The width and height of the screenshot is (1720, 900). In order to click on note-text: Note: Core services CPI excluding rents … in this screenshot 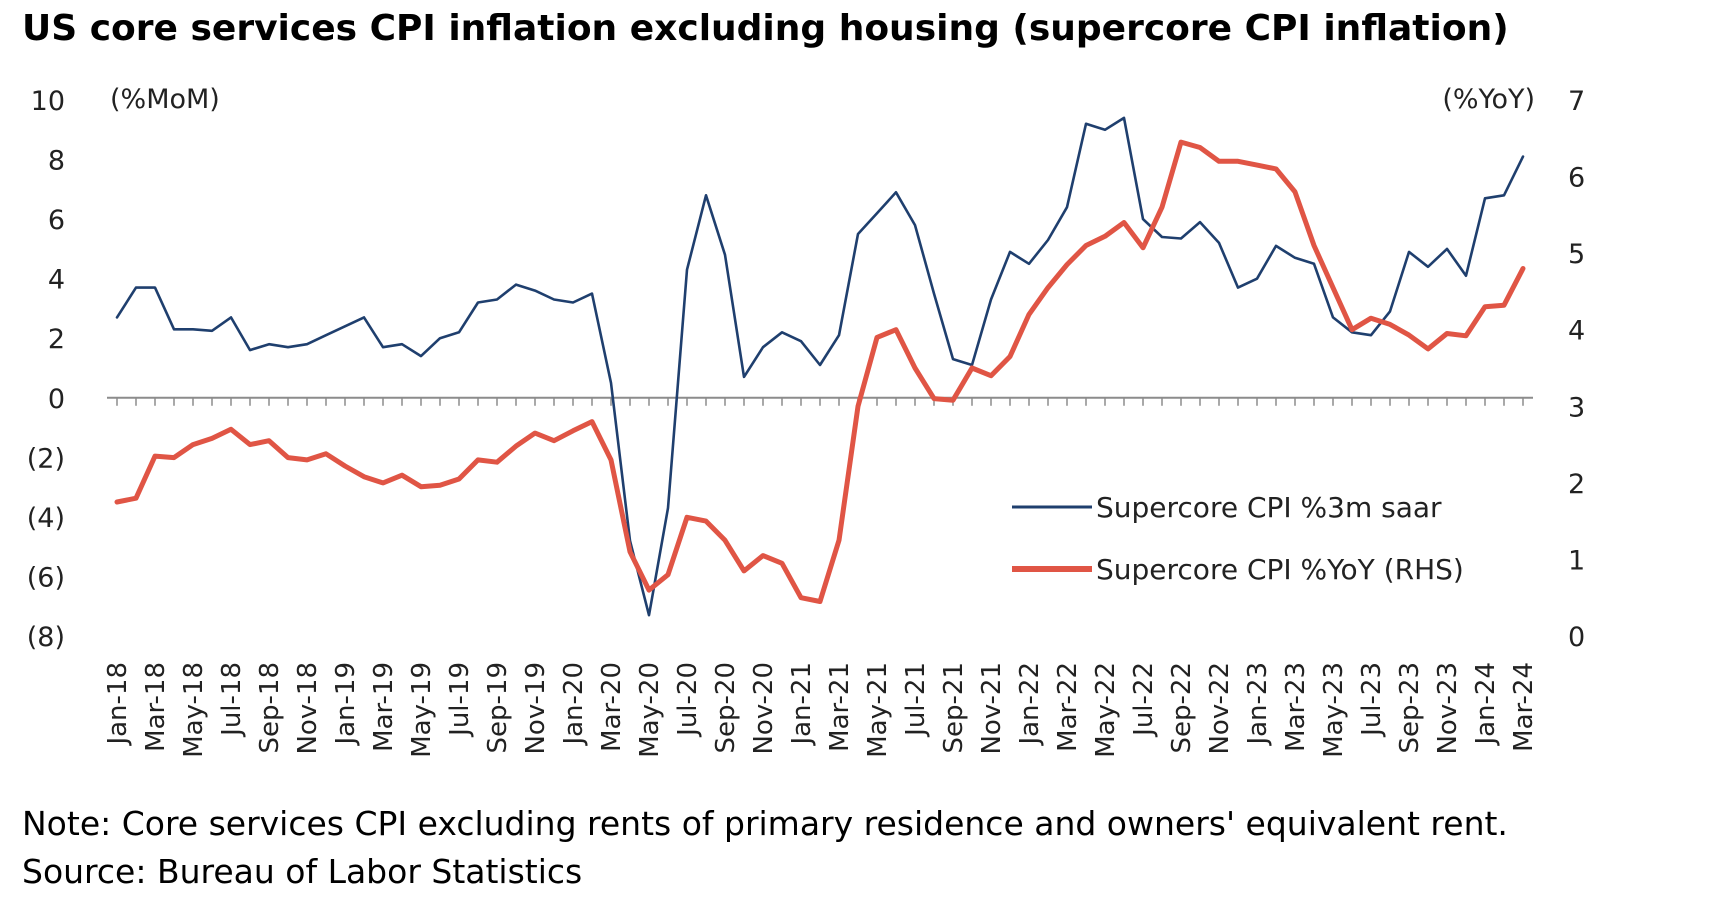, I will do `click(765, 823)`.